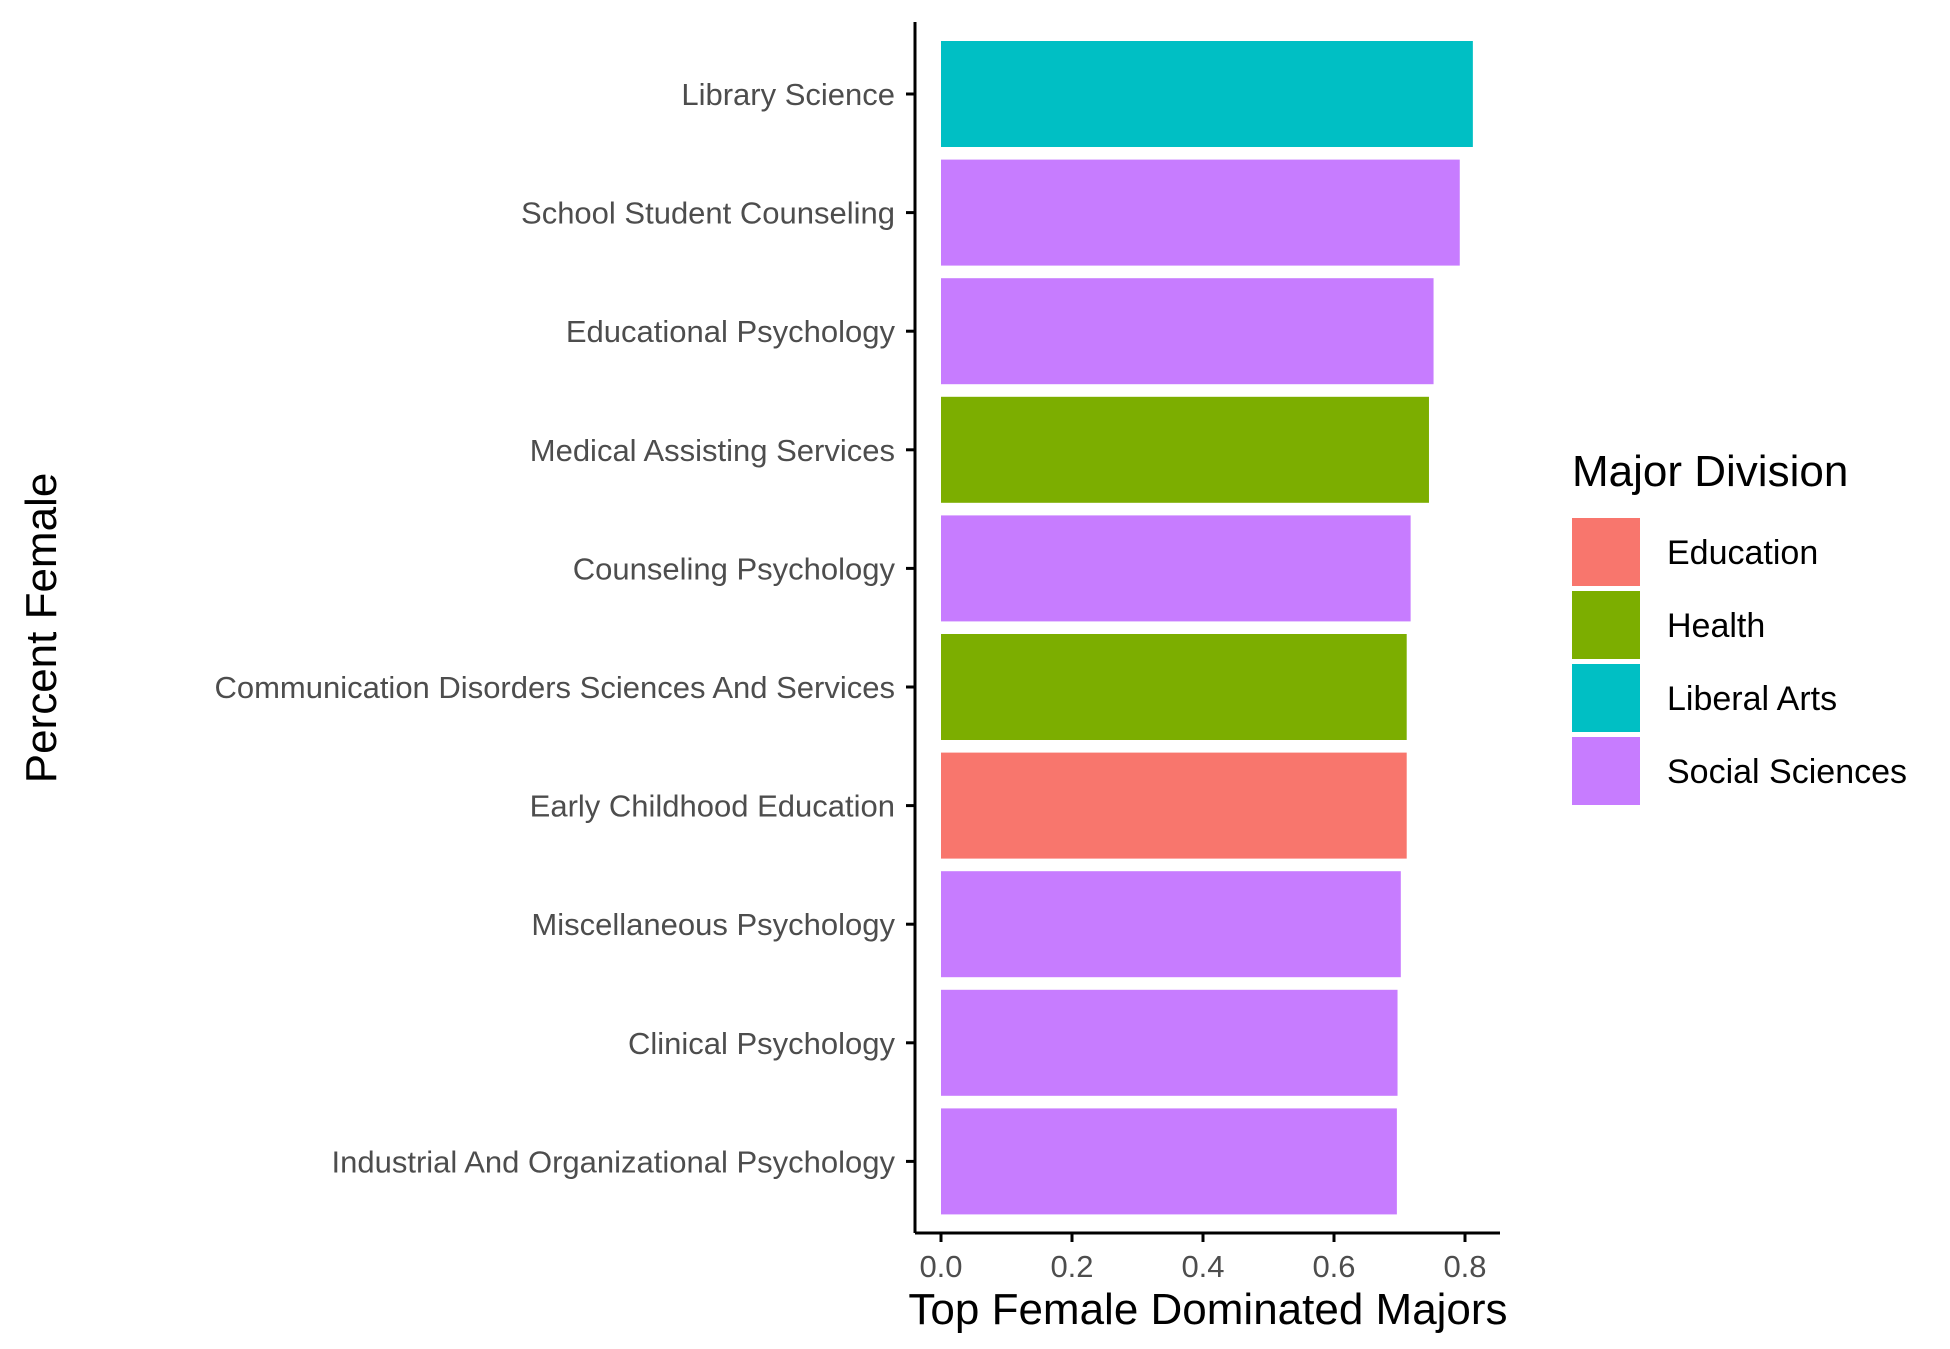 The height and width of the screenshot is (1349, 1950). What do you see at coordinates (1071, 1266) in the screenshot?
I see `x-tick-label: 0.2` at bounding box center [1071, 1266].